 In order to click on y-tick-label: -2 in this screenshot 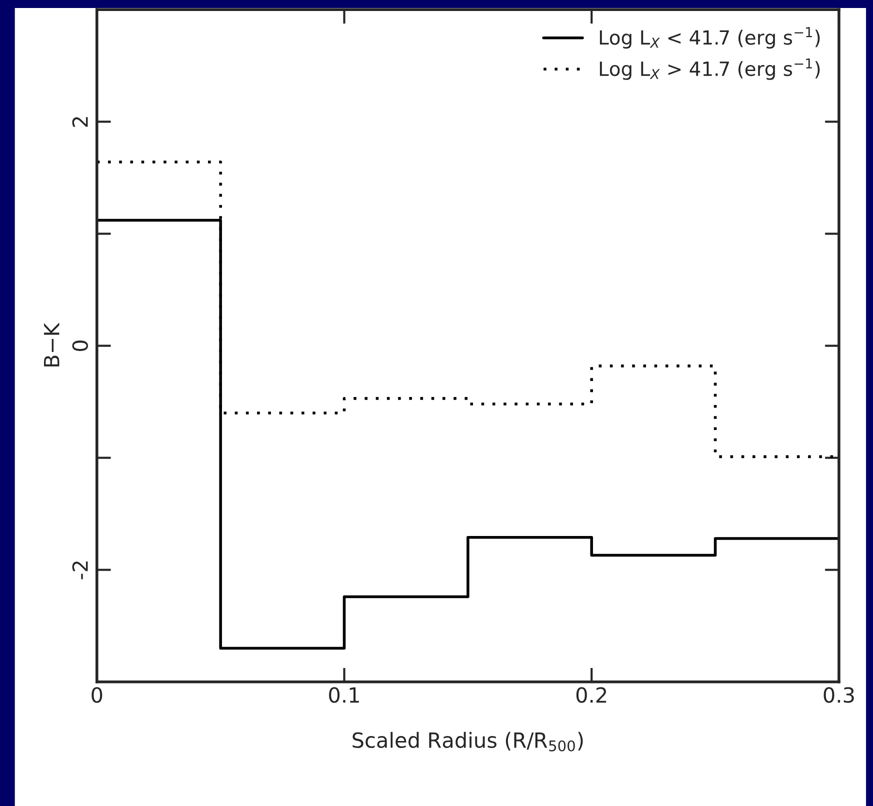, I will do `click(80, 571)`.